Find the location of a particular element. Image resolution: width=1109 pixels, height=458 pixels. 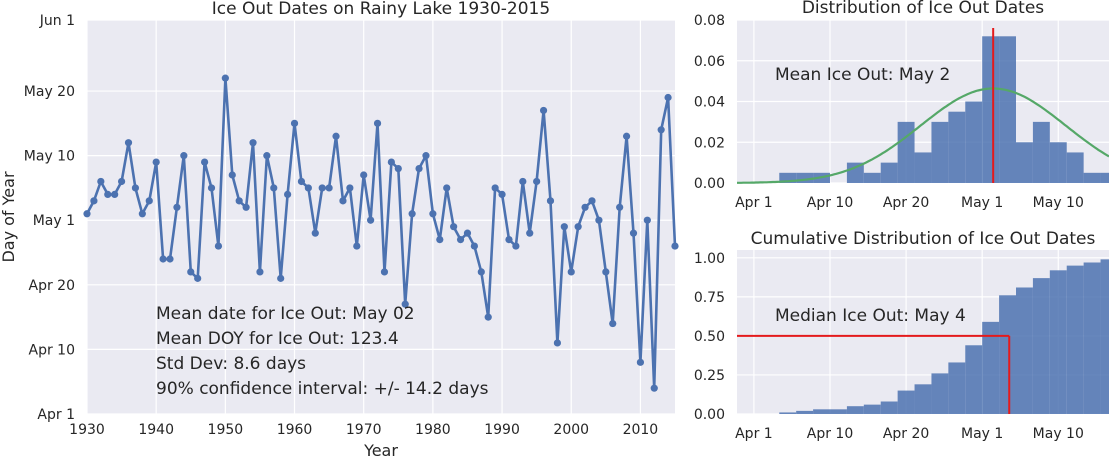

cdf-bars is located at coordinates (944, 336).